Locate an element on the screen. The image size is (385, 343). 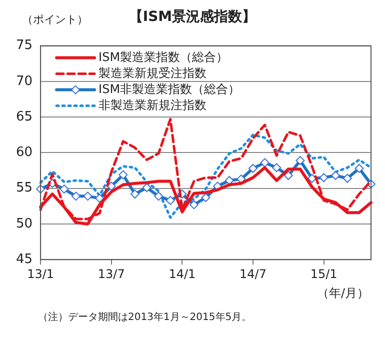
y-tick-label: 75 is located at coordinates (24, 46).